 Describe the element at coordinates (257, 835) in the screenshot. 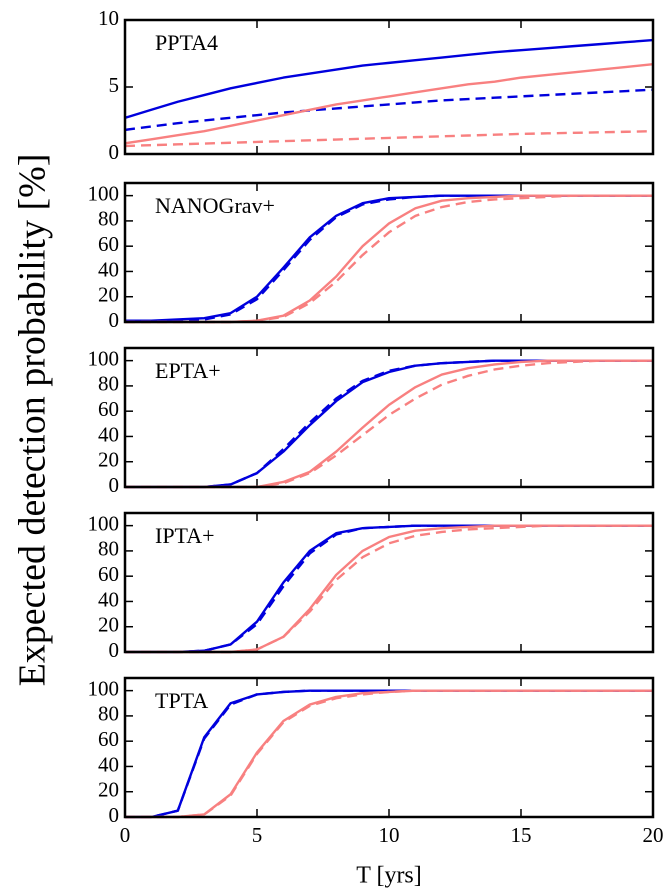

I see `x-tick-label: 5` at that location.